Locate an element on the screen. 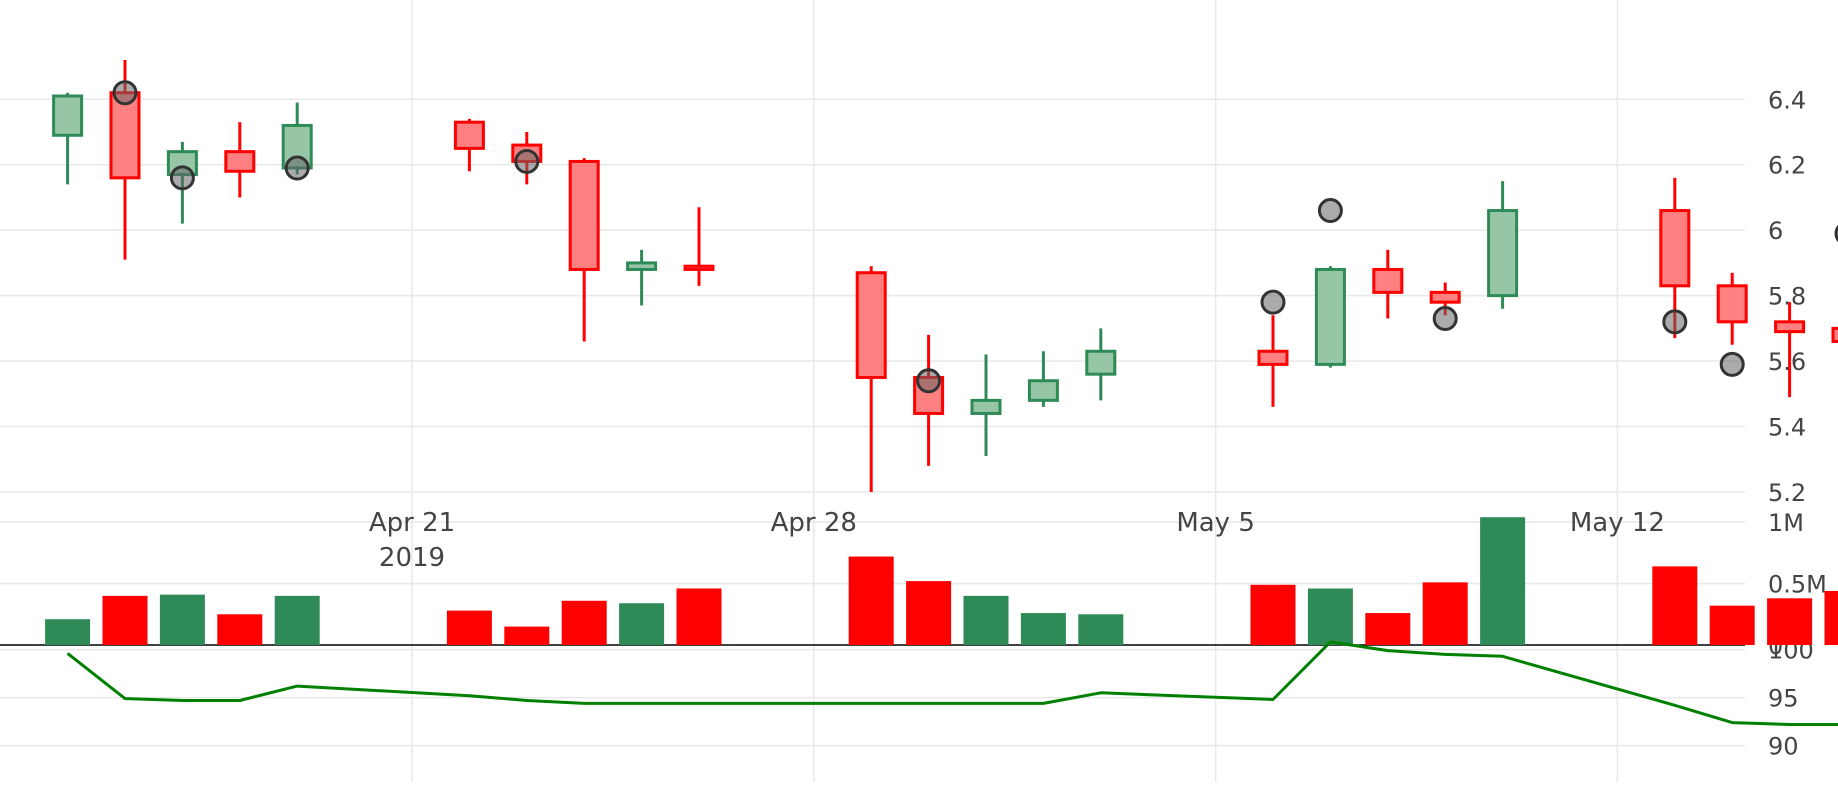 The width and height of the screenshot is (1838, 787). x-tick-label: May 5 is located at coordinates (1215, 523).